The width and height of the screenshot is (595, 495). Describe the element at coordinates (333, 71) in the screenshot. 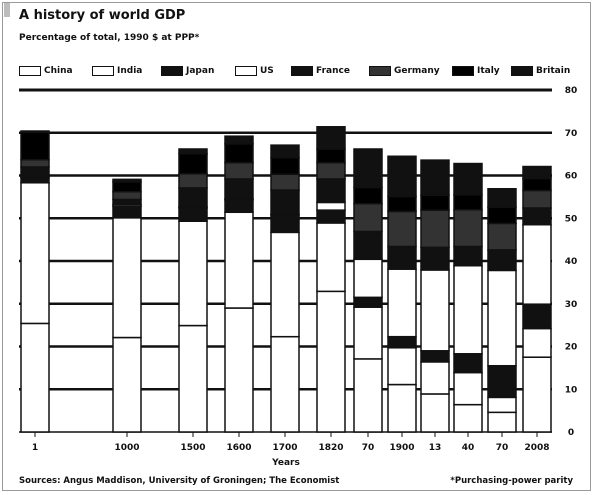

I see `legend-label-france: France` at that location.